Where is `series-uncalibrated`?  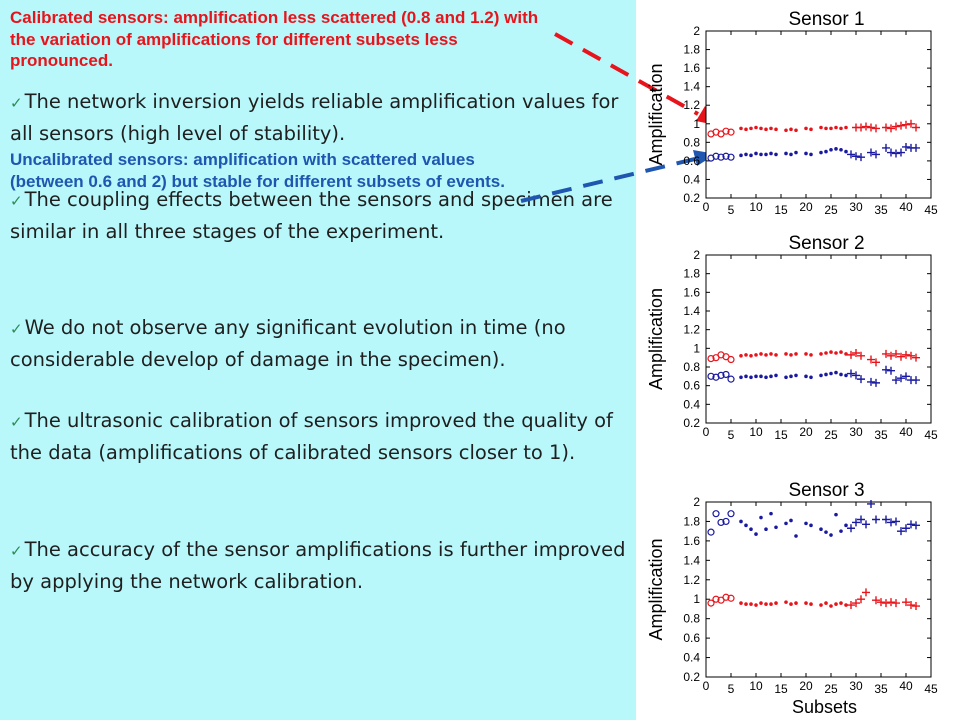
series-uncalibrated is located at coordinates (813, 518).